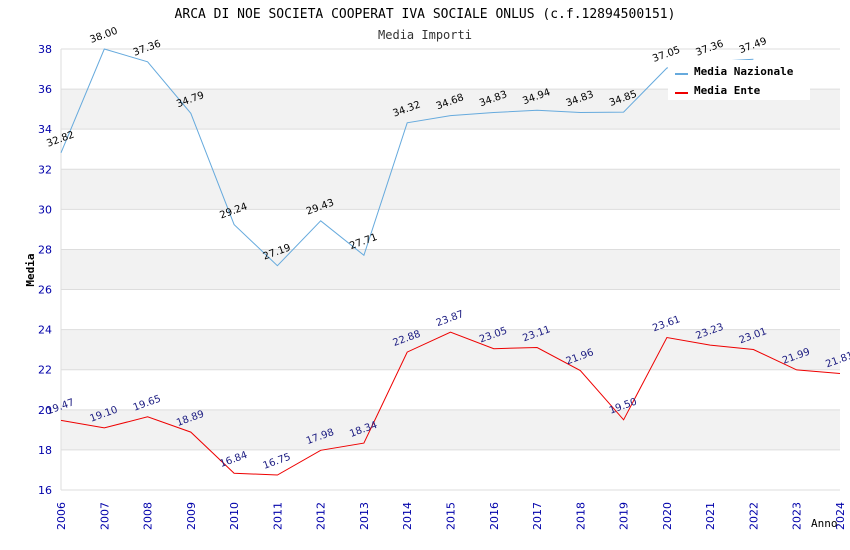 The height and width of the screenshot is (550, 850). I want to click on x-tick-label: 2010, so click(234, 516).